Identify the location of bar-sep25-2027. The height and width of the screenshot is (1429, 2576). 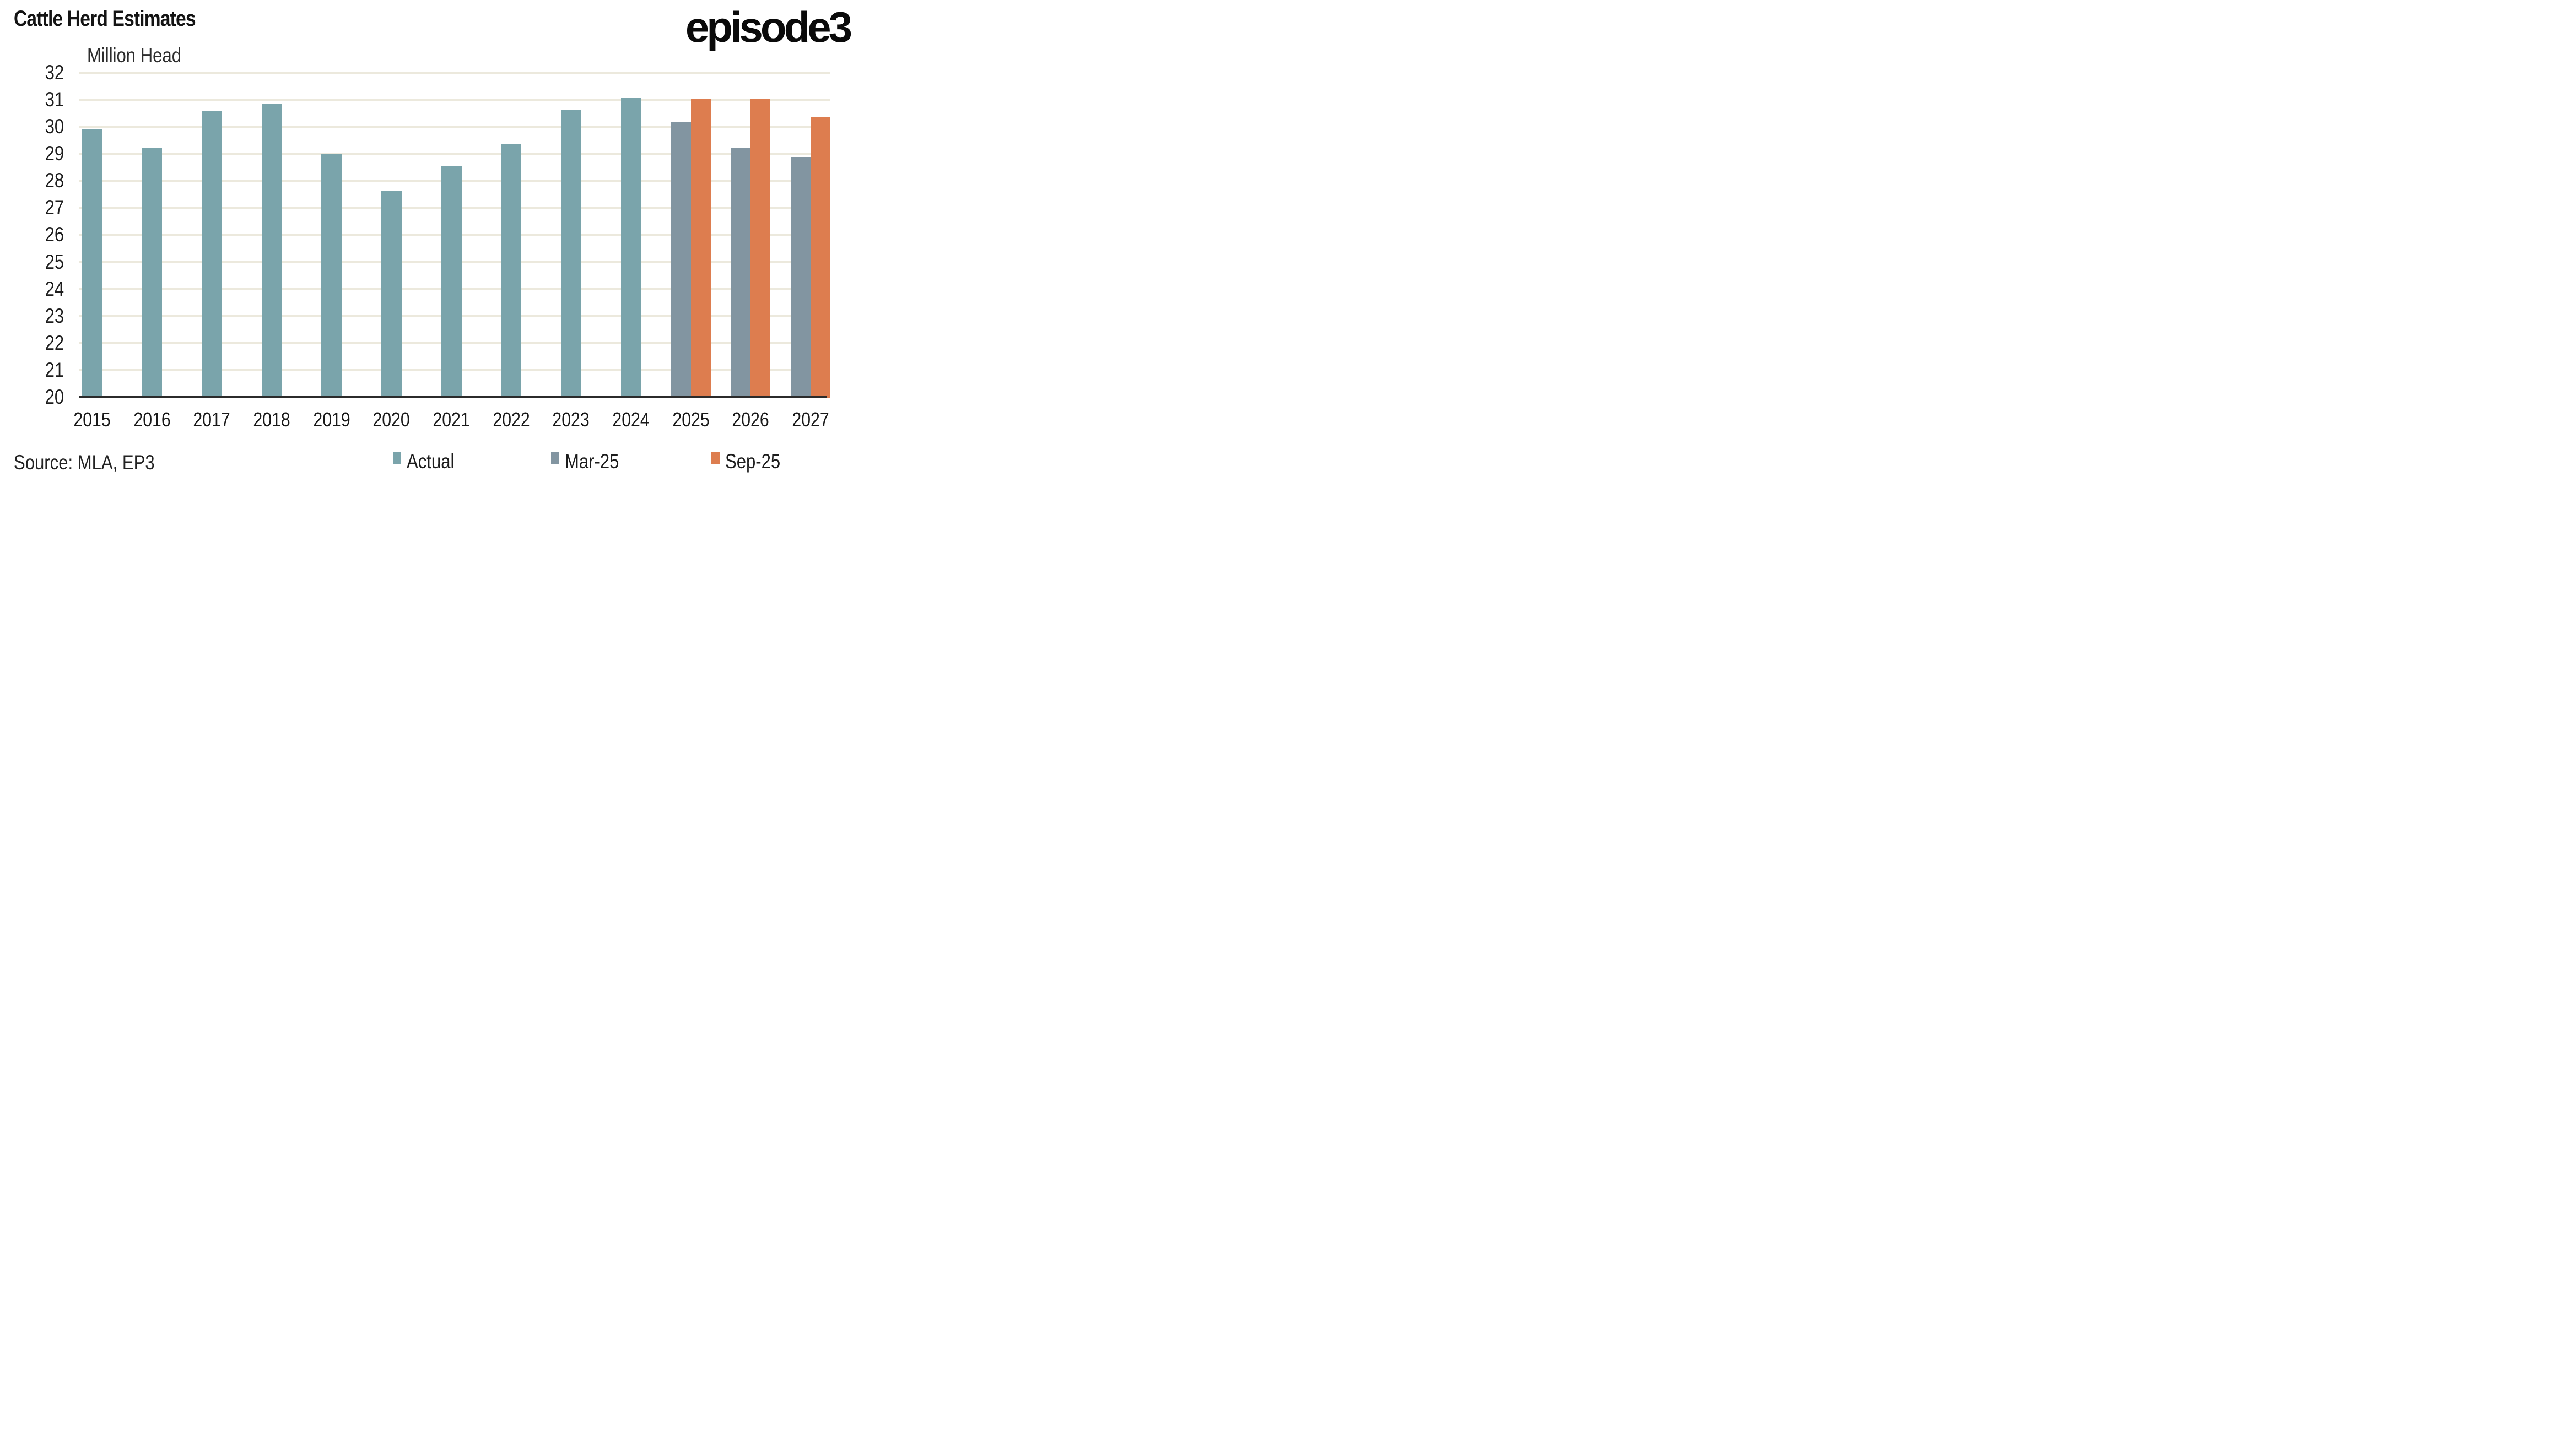
(821, 257).